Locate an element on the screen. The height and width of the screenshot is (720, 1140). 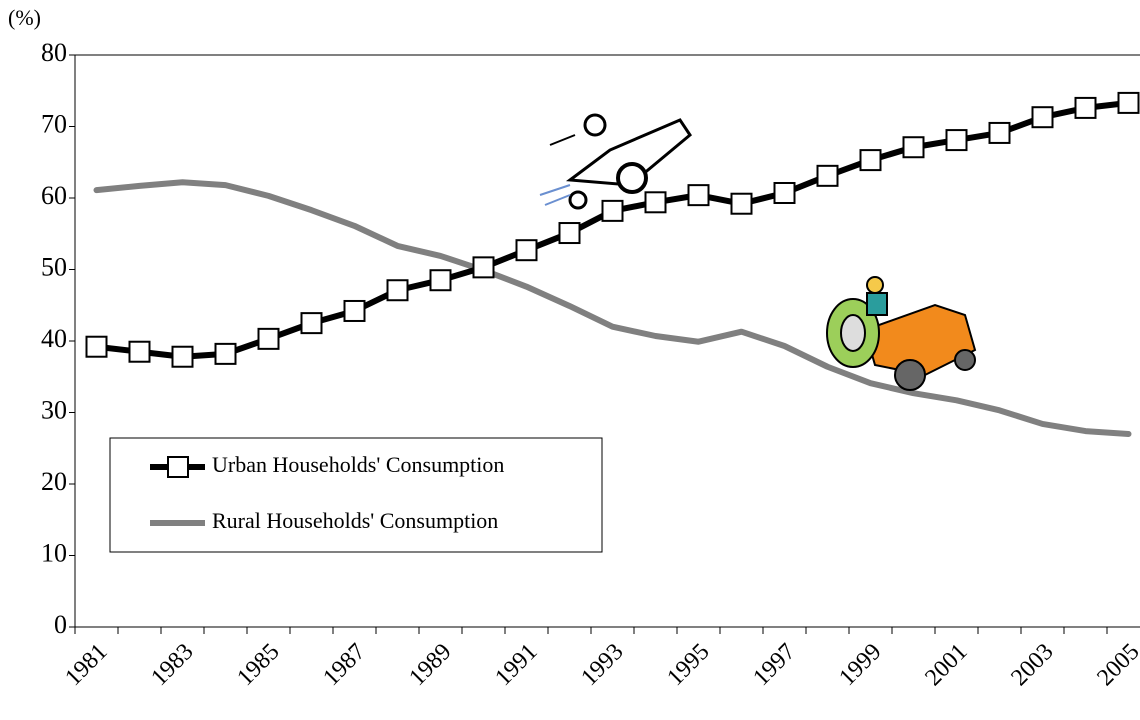
x-tick-label: 2001 is located at coordinates (946, 665).